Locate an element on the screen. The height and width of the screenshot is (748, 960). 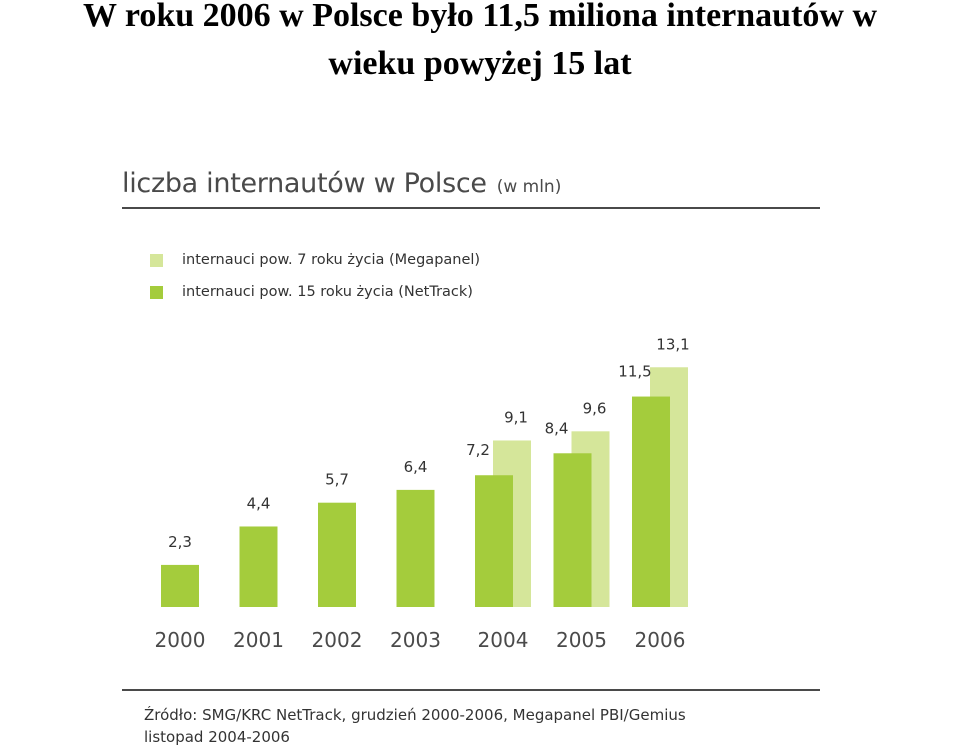
legend-label-nettrack: internauci pow. 15 roku życia (NetTrack) is located at coordinates (327, 292).